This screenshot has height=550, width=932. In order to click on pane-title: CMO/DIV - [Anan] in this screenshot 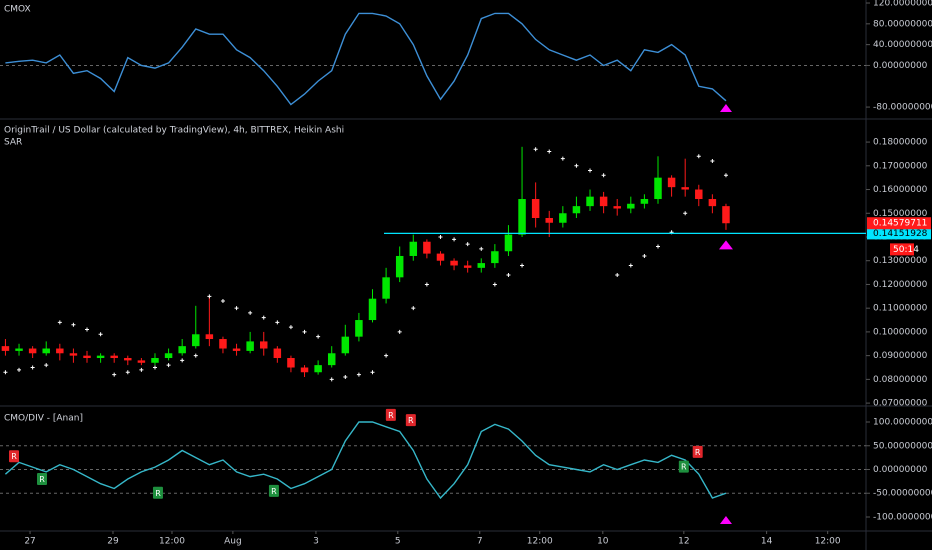, I will do `click(43, 419)`.